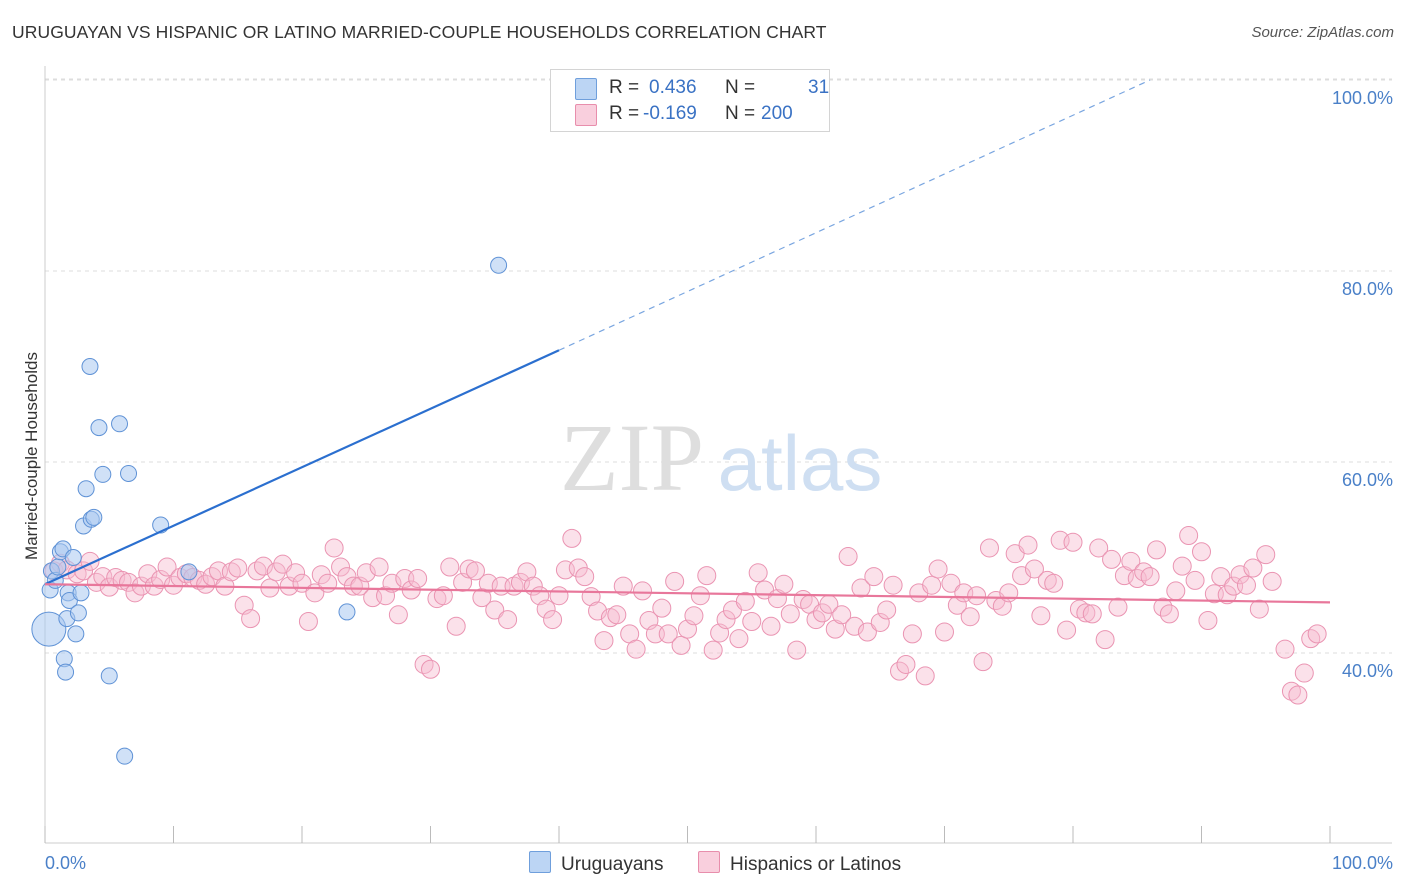 This screenshot has width=1406, height=892. Describe the element at coordinates (777, 113) in the screenshot. I see `legend-n-value: 200` at that location.